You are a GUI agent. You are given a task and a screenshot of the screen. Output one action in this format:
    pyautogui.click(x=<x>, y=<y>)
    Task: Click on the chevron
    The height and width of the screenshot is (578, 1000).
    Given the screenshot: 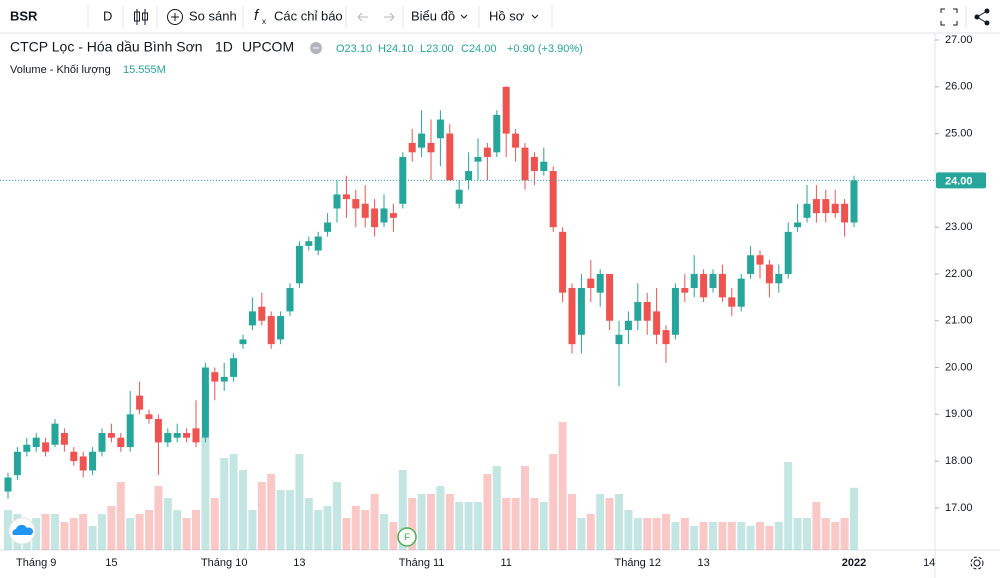 What is the action you would take?
    pyautogui.click(x=464, y=16)
    